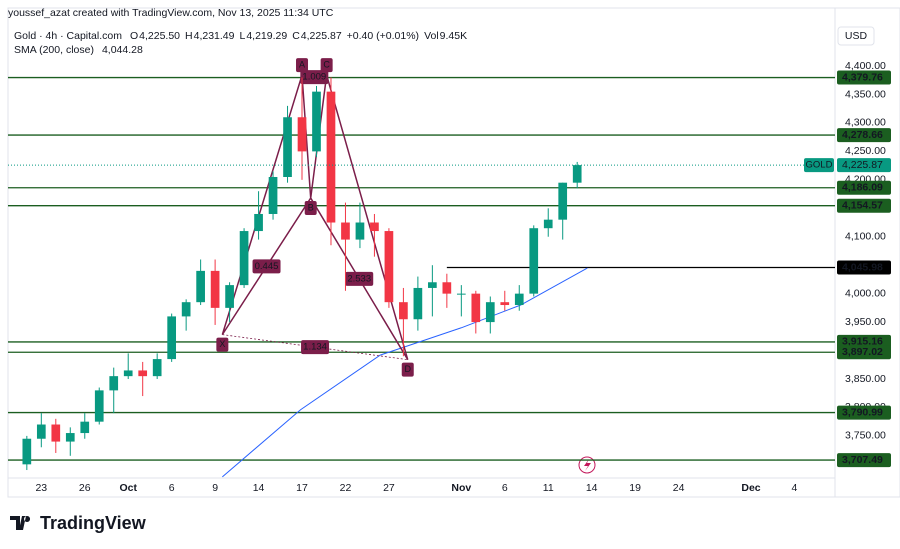  I want to click on currency-box, so click(856, 36).